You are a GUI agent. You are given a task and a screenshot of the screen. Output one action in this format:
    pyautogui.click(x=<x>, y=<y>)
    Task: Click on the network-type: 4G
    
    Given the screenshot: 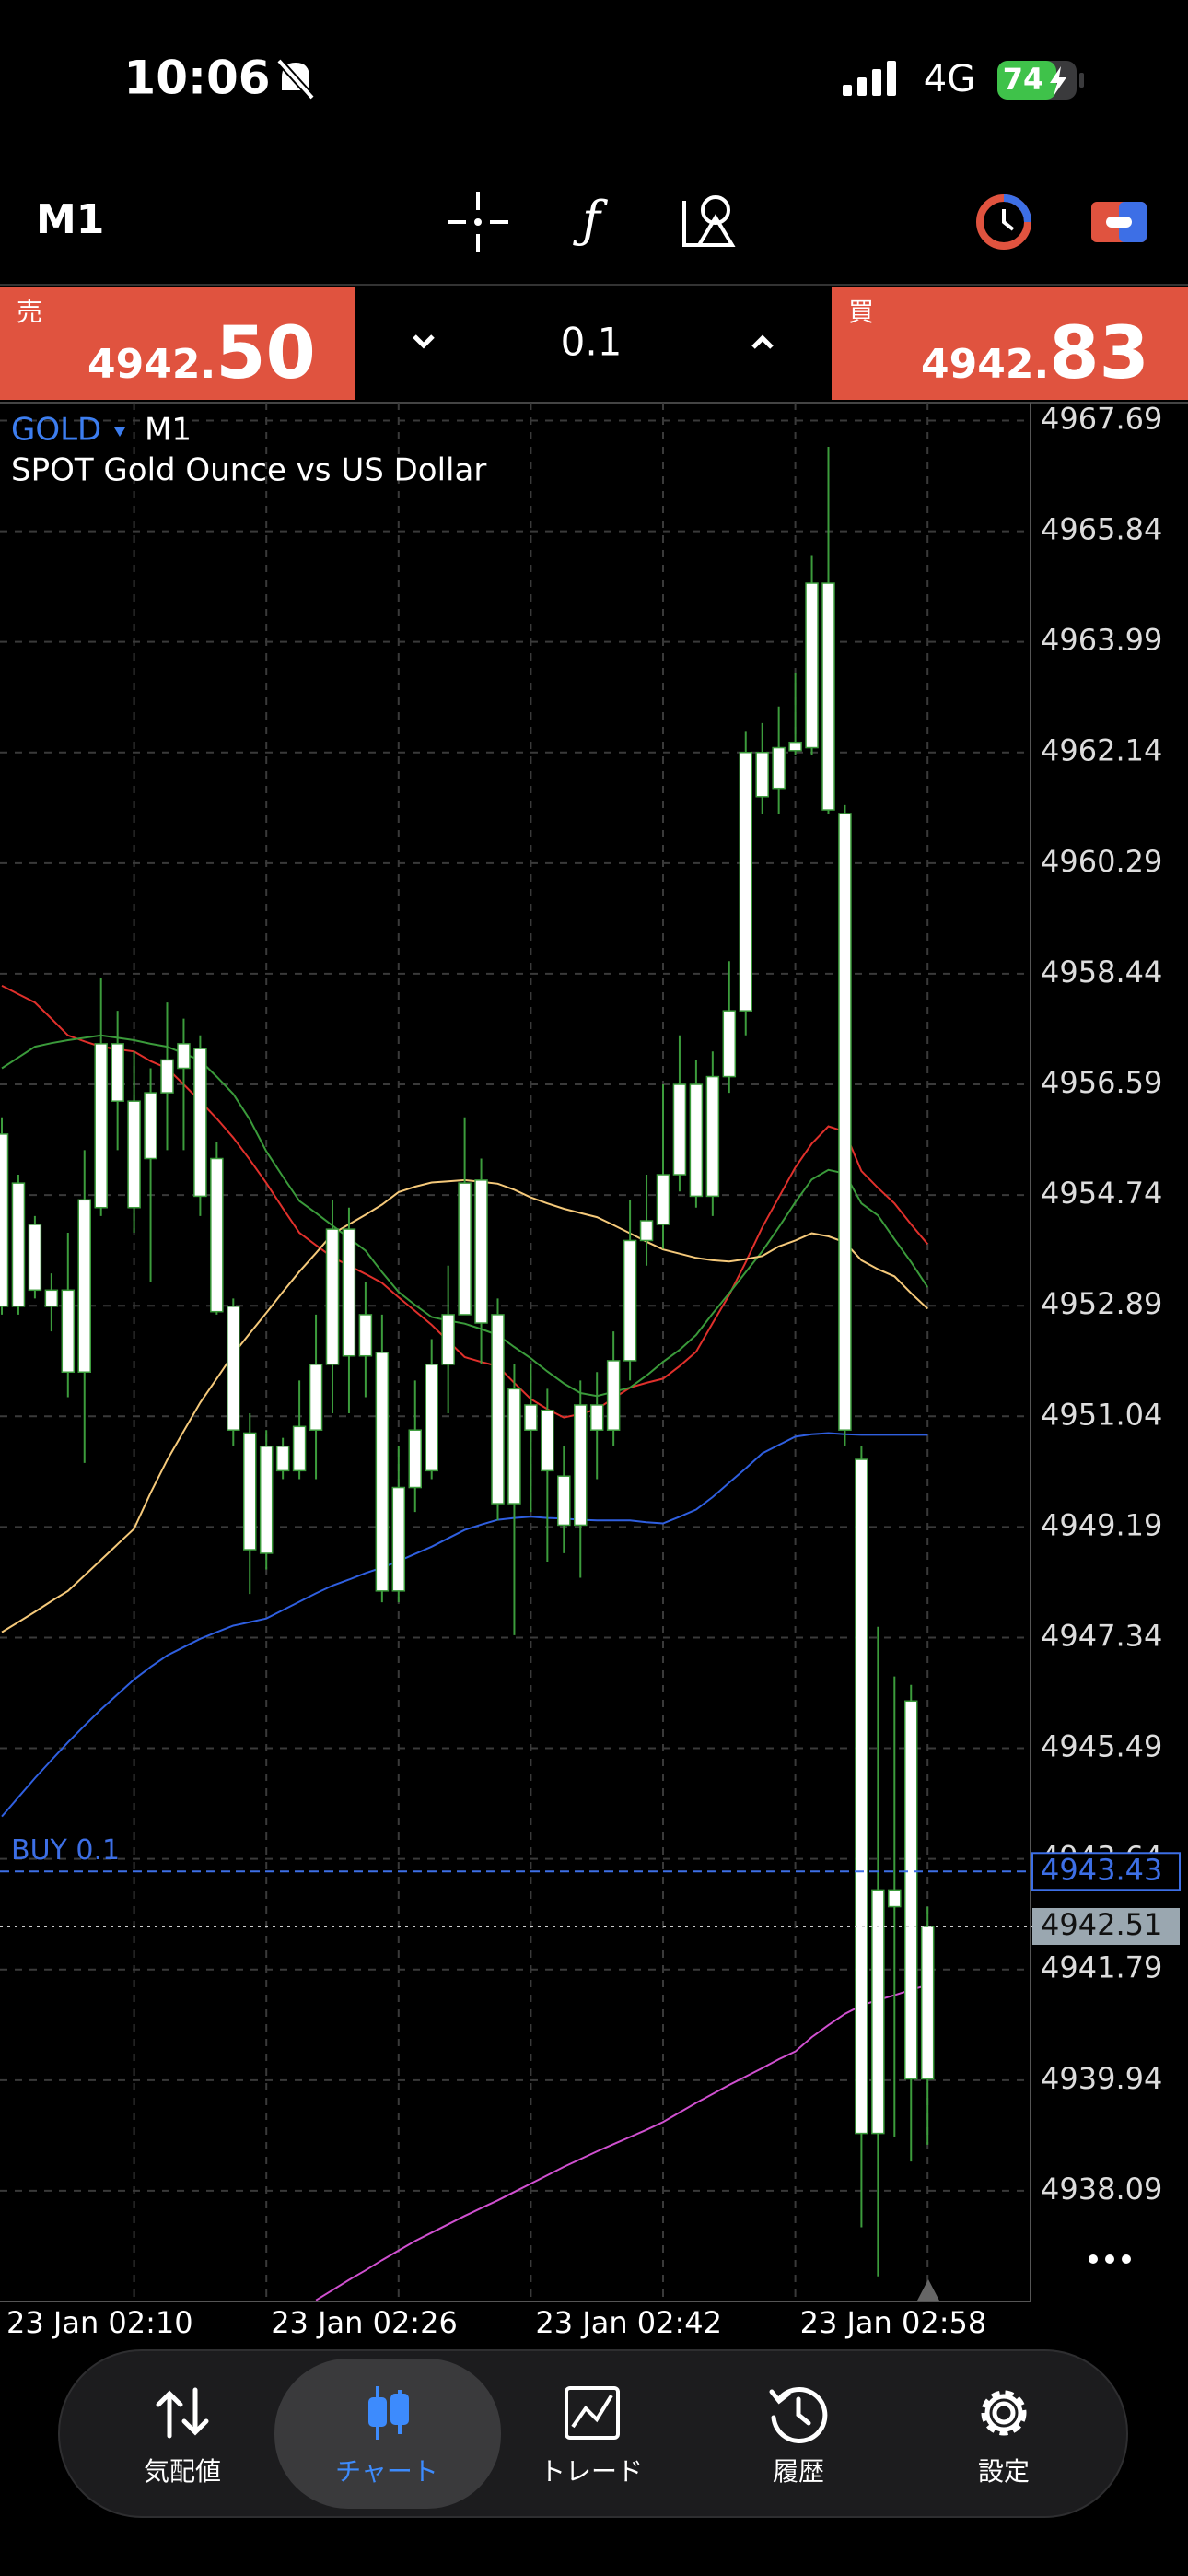 What is the action you would take?
    pyautogui.click(x=949, y=79)
    